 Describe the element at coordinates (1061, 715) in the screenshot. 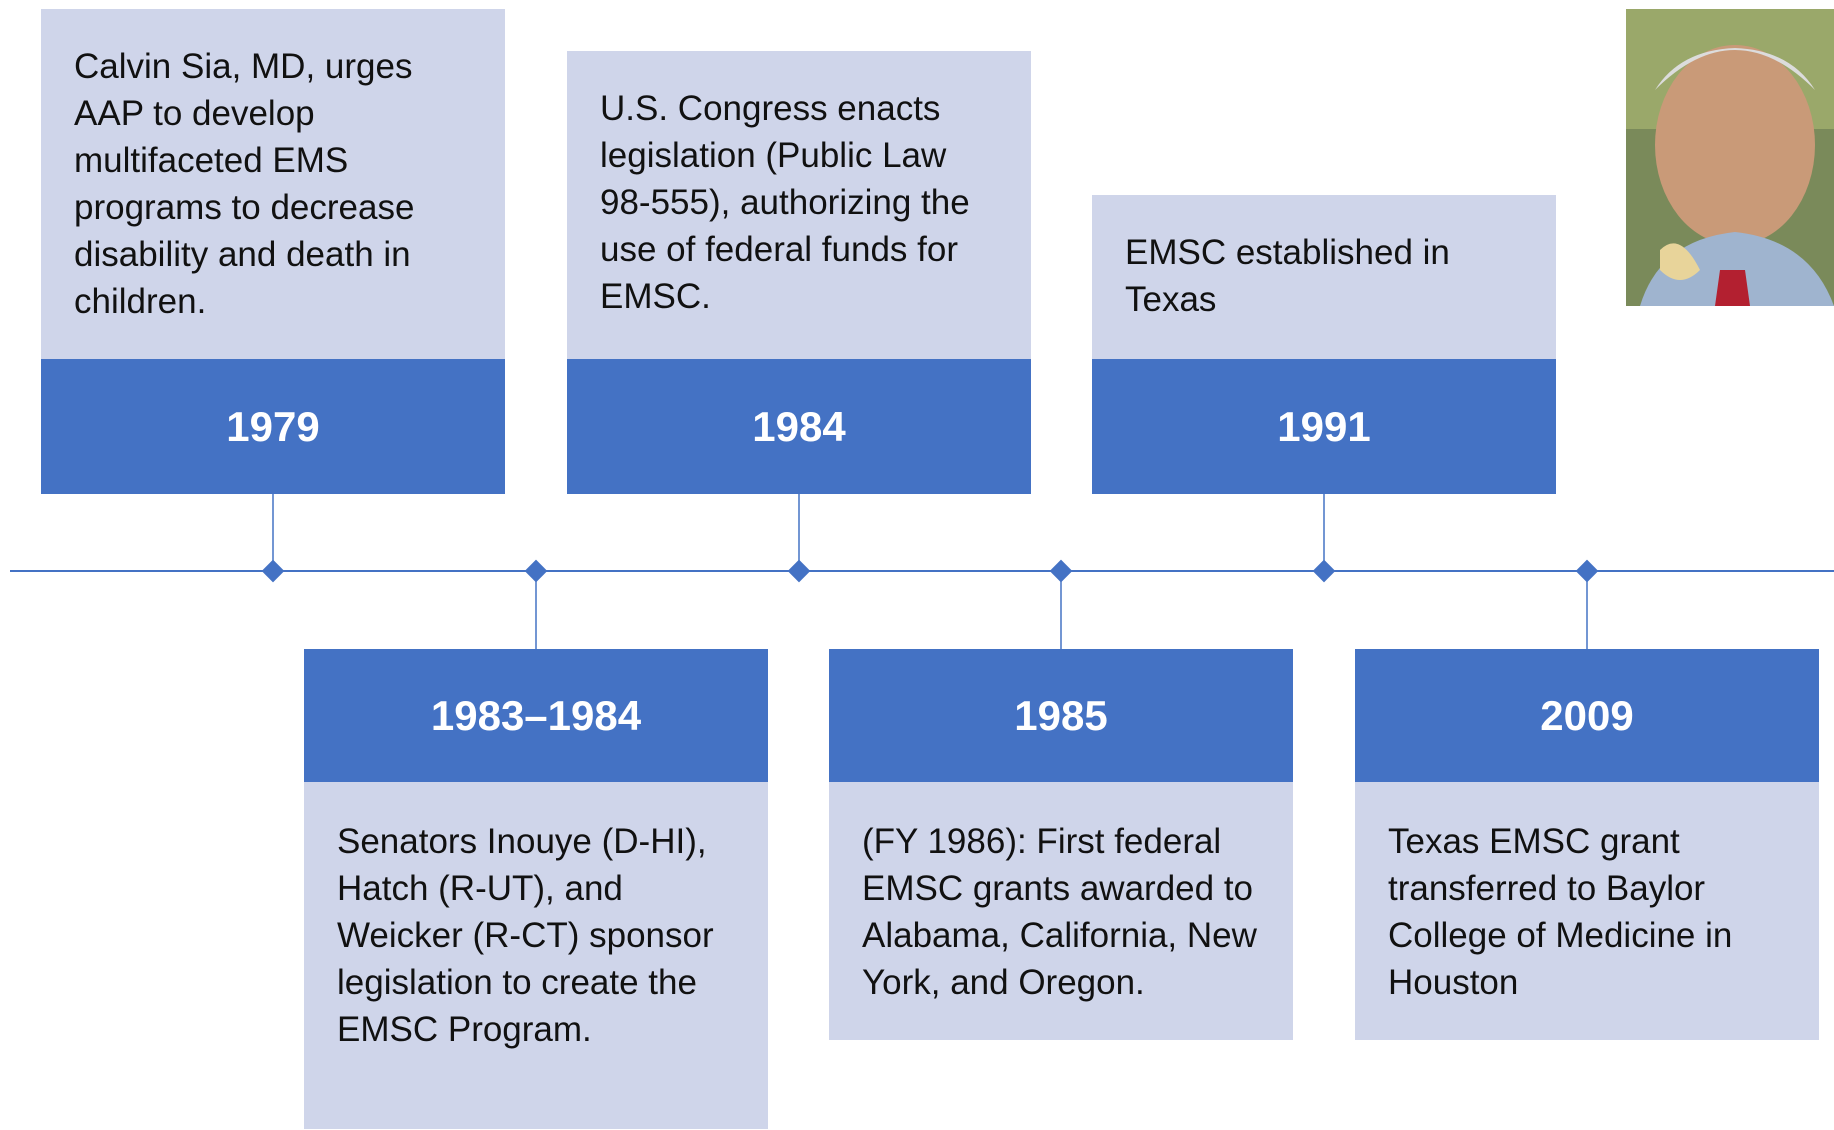

I see `event-year: 1985` at that location.